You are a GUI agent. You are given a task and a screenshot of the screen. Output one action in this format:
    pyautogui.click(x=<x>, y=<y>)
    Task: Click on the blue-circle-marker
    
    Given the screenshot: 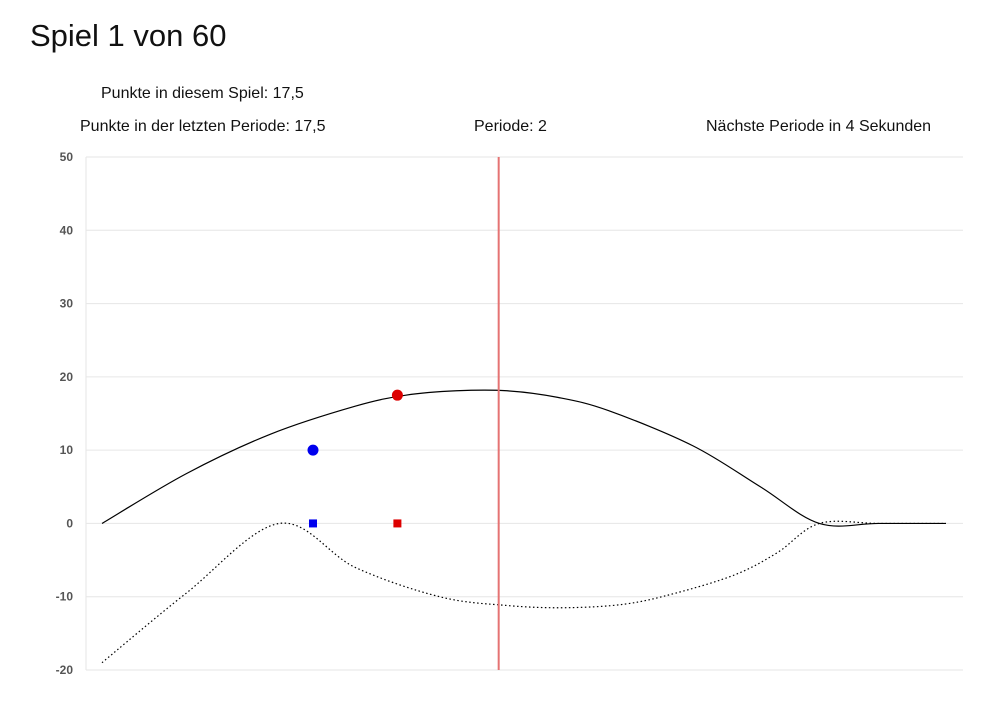 What is the action you would take?
    pyautogui.click(x=313, y=450)
    